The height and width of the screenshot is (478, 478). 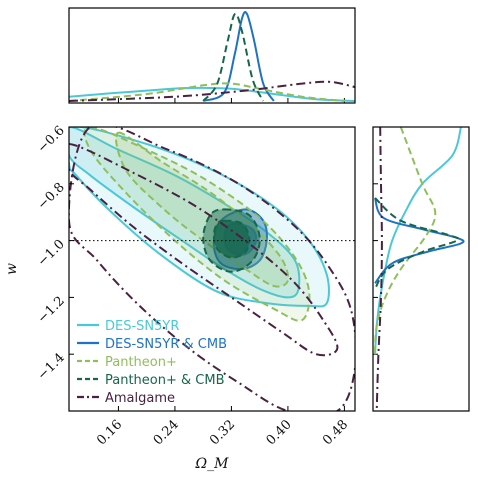 I want to click on y-tick-label: −1.4, so click(x=51, y=366).